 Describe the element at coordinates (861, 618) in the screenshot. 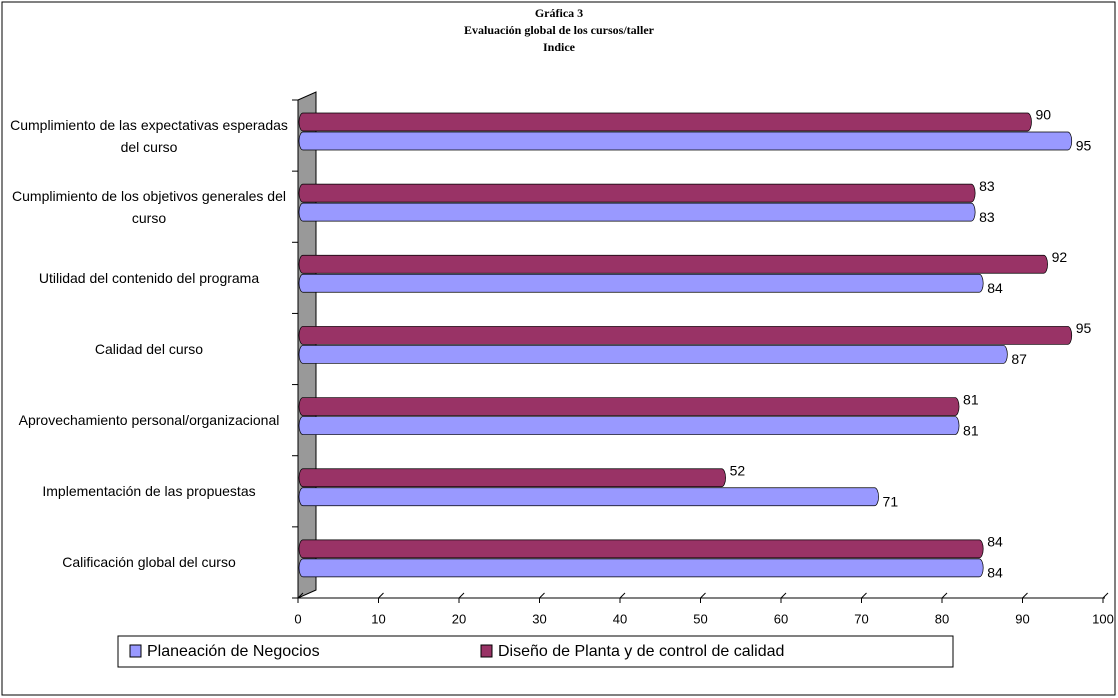

I see `x-tick-label: 70` at that location.